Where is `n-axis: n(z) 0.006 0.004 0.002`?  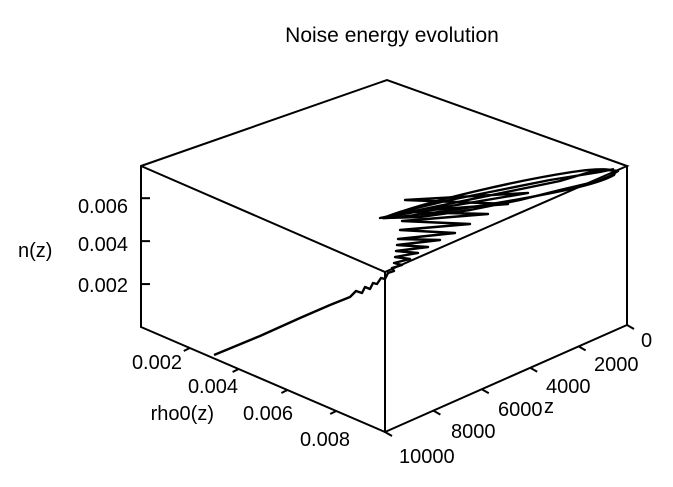 n-axis: n(z) 0.006 0.004 0.002 is located at coordinates (73, 246).